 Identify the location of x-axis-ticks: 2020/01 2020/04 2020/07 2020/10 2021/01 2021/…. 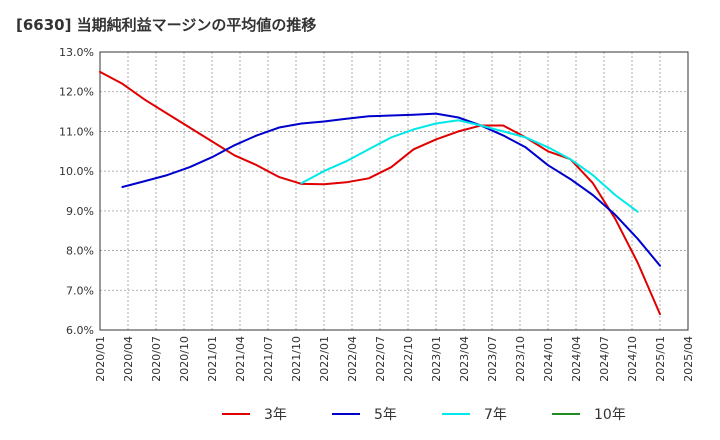
(394, 359).